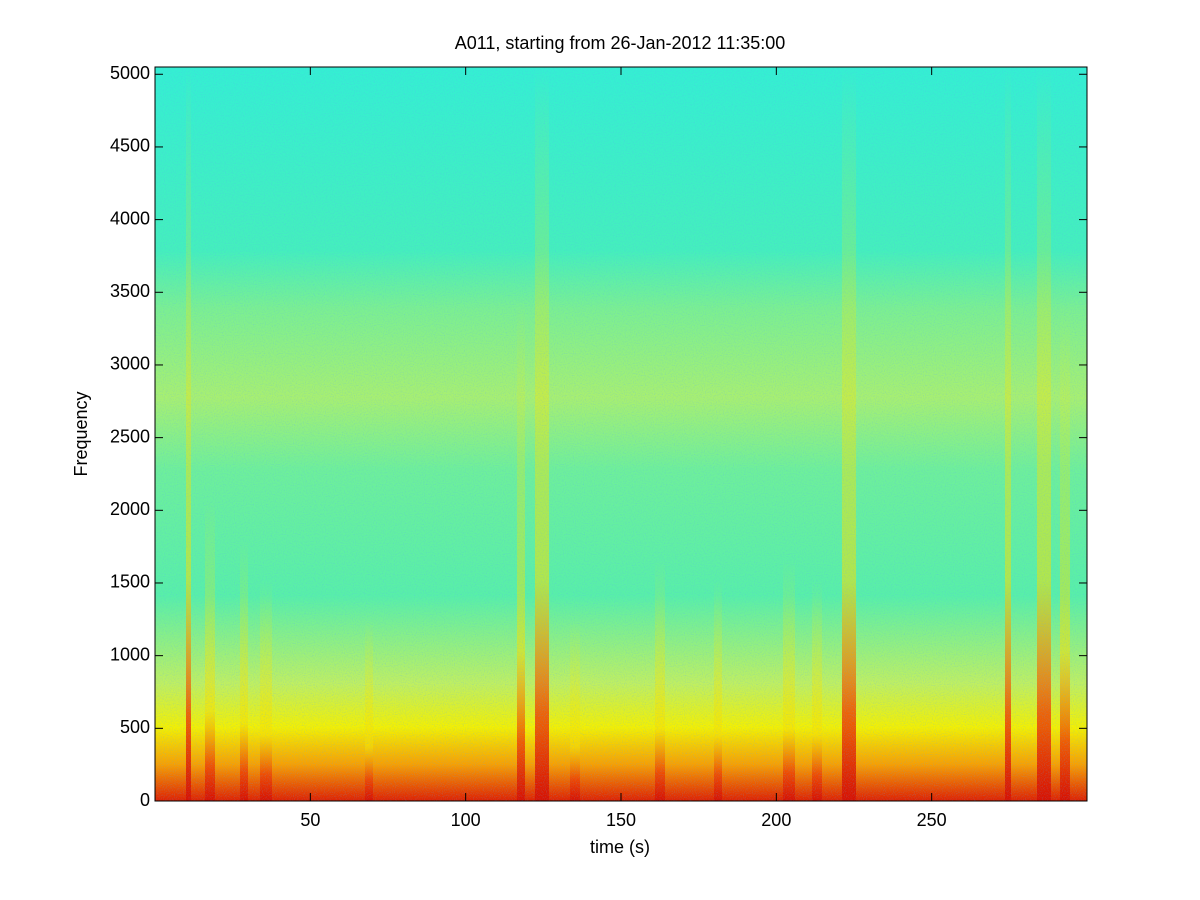 Image resolution: width=1200 pixels, height=900 pixels. What do you see at coordinates (310, 820) in the screenshot?
I see `x-tick-label: 50` at bounding box center [310, 820].